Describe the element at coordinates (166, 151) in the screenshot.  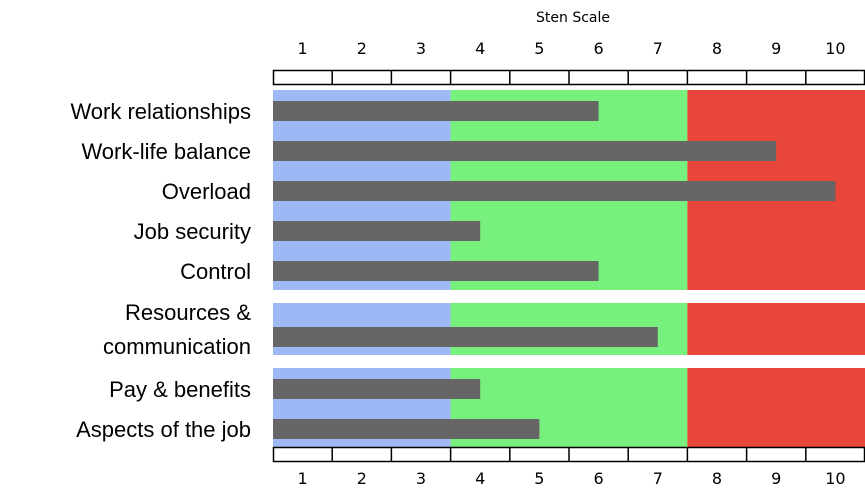
I see `category-label: Work-life balance` at that location.